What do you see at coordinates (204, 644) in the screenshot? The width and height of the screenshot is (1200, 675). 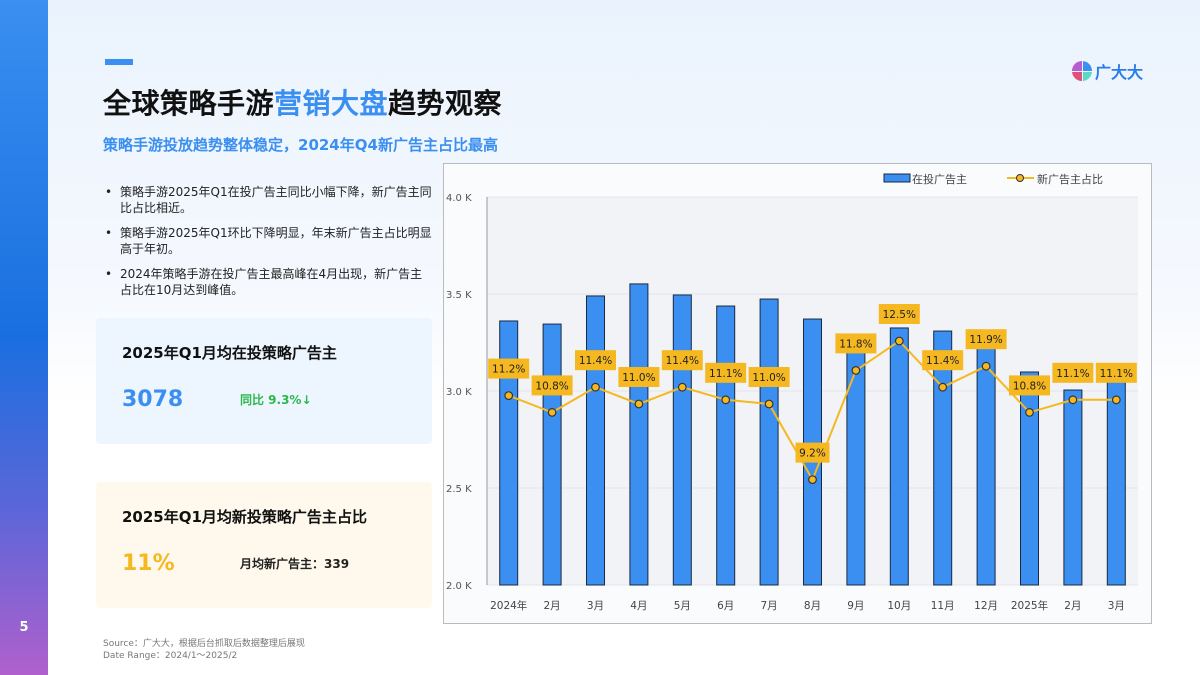 I see `source-line: Source：广大大，根据后台抓取后数据整理后展现` at bounding box center [204, 644].